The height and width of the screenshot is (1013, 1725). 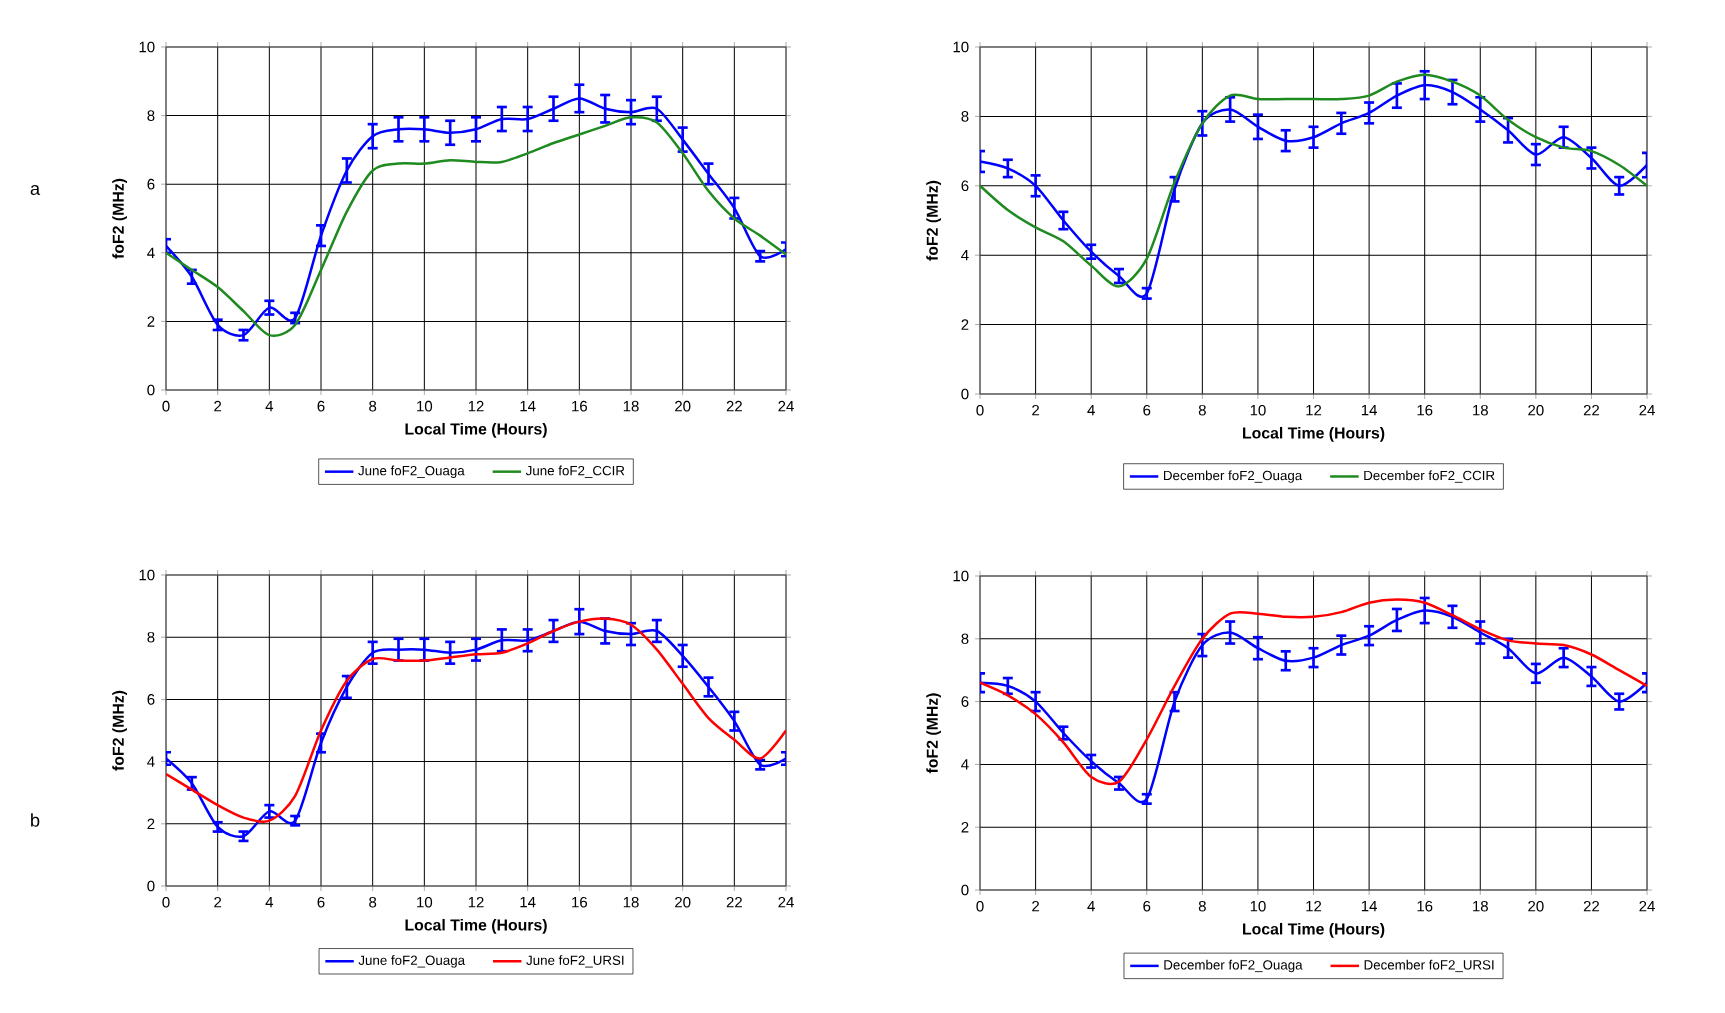 What do you see at coordinates (1429, 966) in the screenshot?
I see `legend-label: December foF2_URSI` at bounding box center [1429, 966].